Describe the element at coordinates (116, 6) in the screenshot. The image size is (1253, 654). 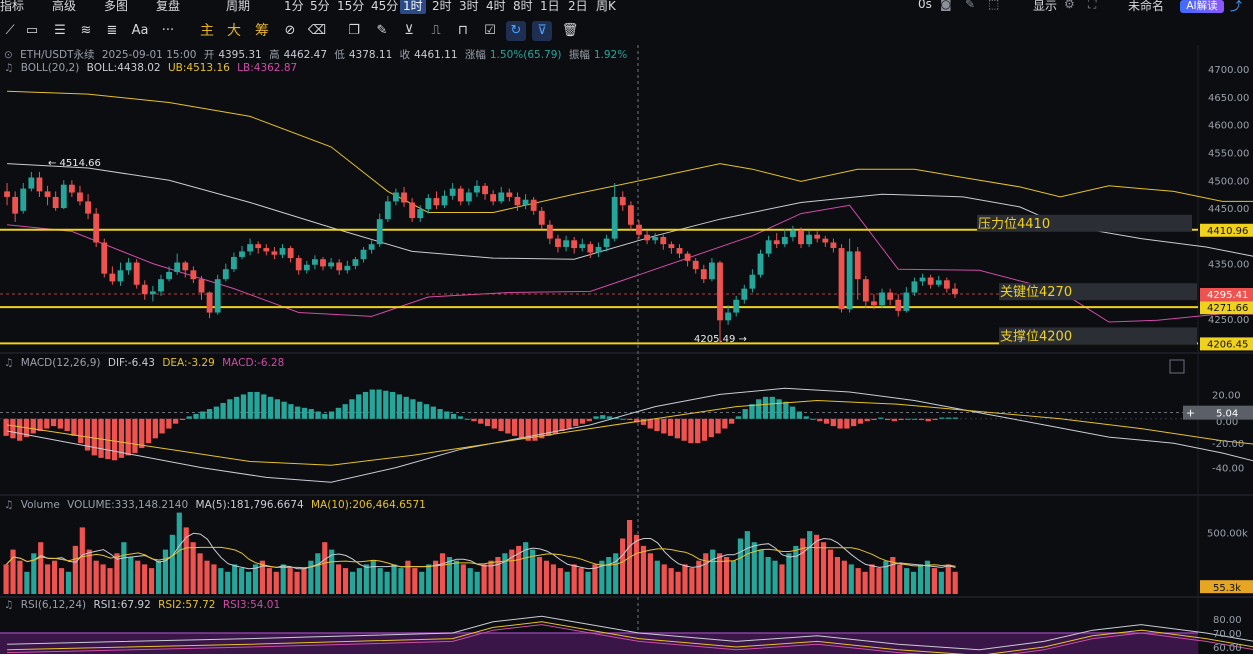
I see `multi-chart-menu: 多图` at that location.